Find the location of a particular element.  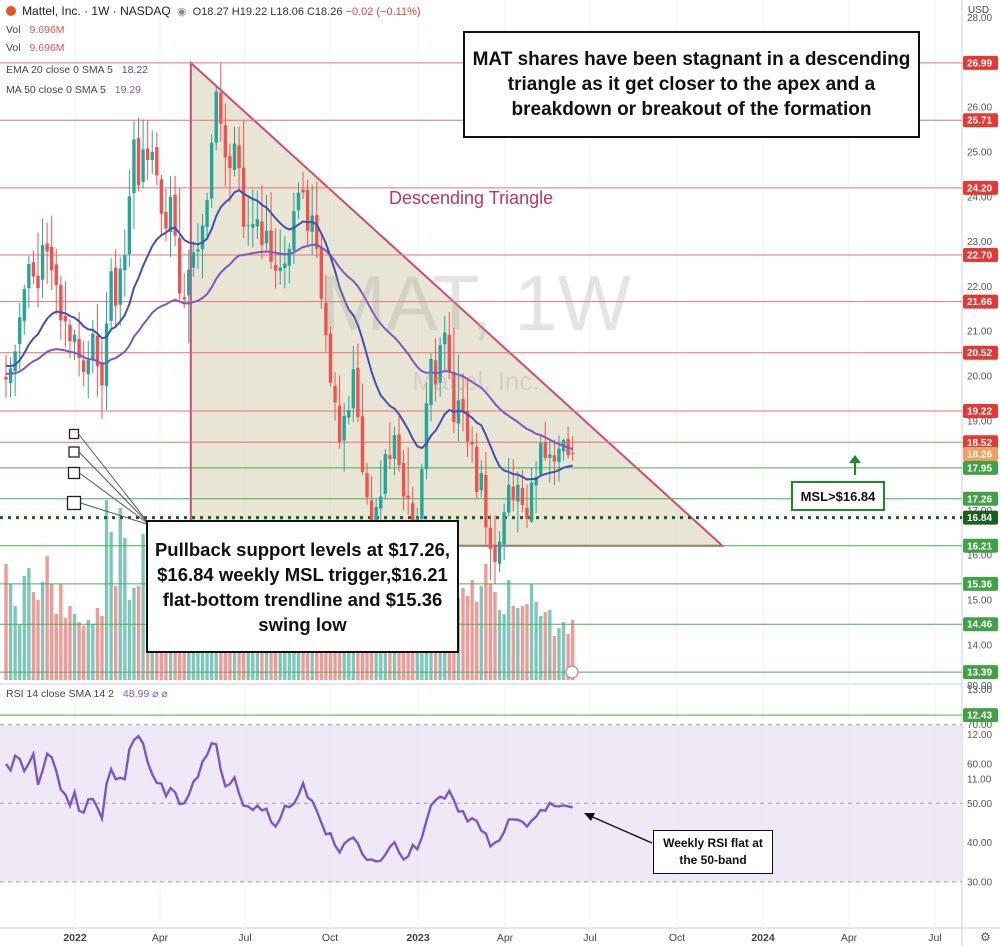

time-tick-label: Apr is located at coordinates (849, 938).